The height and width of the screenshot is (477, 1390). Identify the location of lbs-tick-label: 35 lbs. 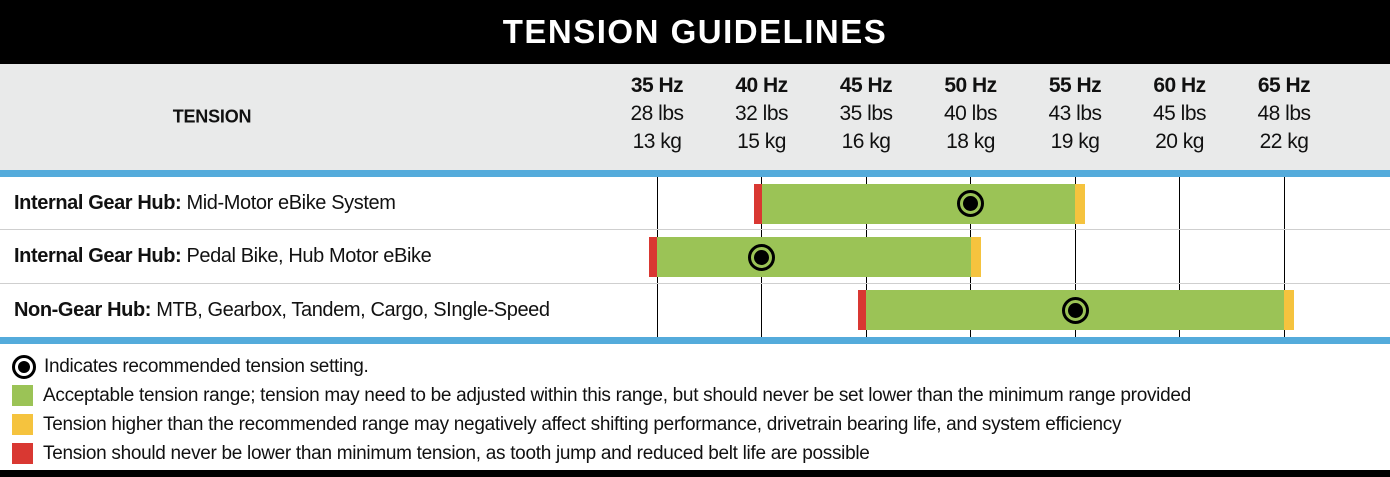
(866, 113).